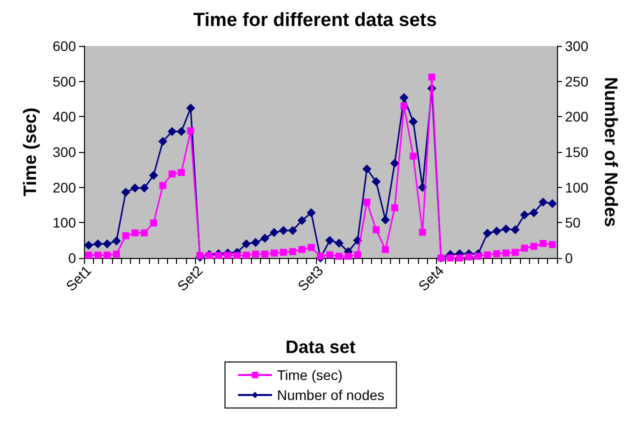  What do you see at coordinates (64, 222) in the screenshot?
I see `y-tick-label: 100` at bounding box center [64, 222].